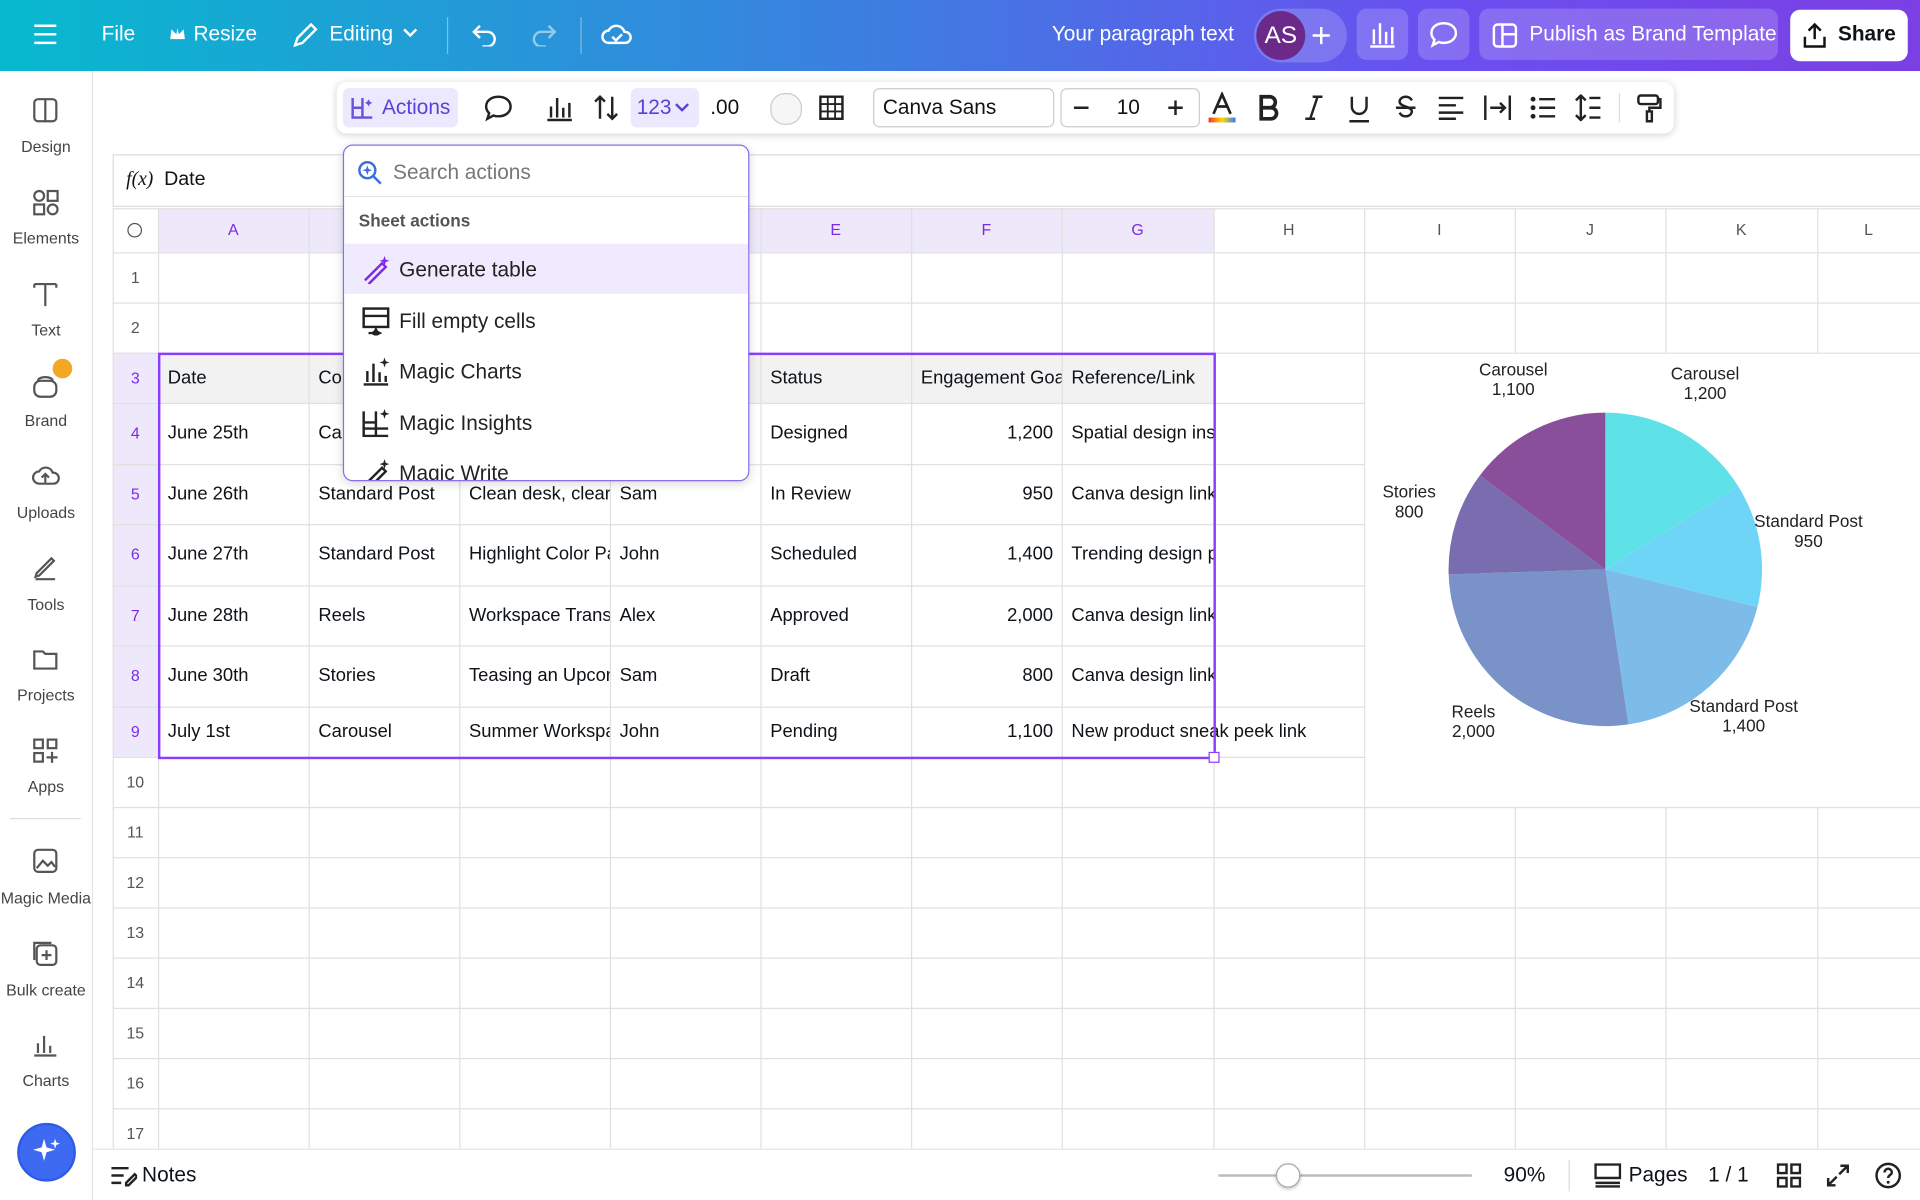  What do you see at coordinates (810, 494) in the screenshot?
I see `cell: In Review` at bounding box center [810, 494].